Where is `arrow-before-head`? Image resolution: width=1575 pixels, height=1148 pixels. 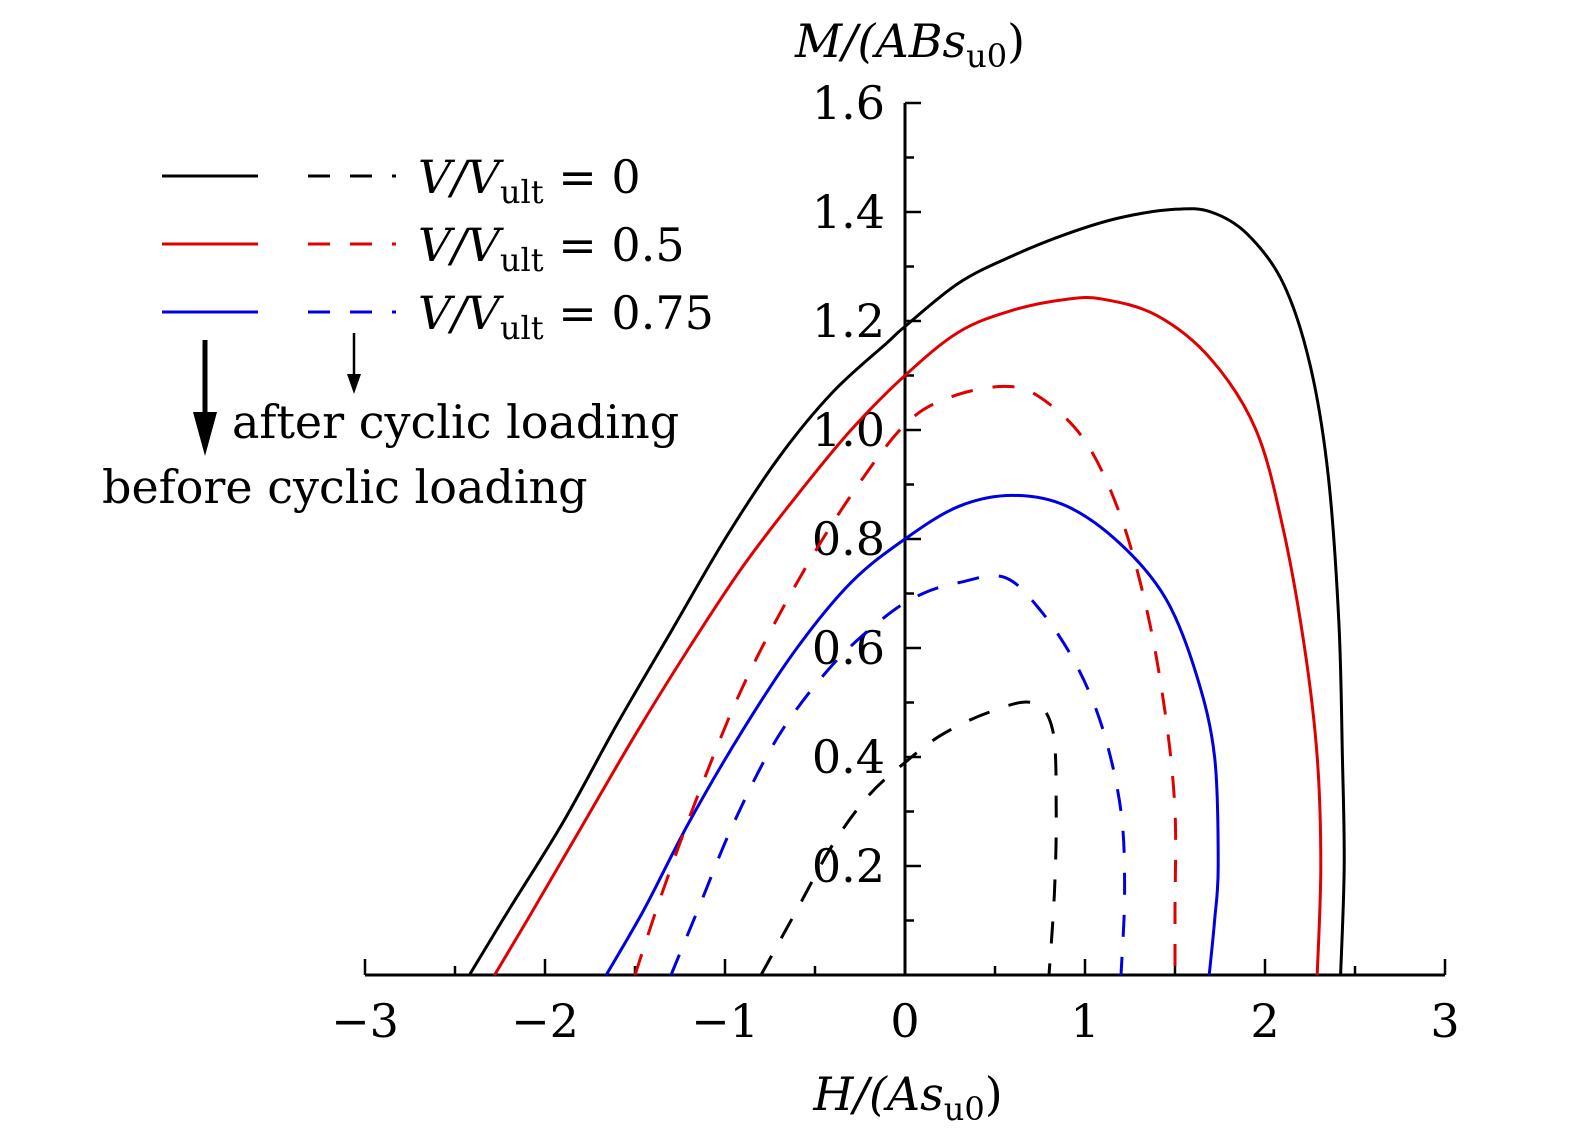
arrow-before-head is located at coordinates (205, 434).